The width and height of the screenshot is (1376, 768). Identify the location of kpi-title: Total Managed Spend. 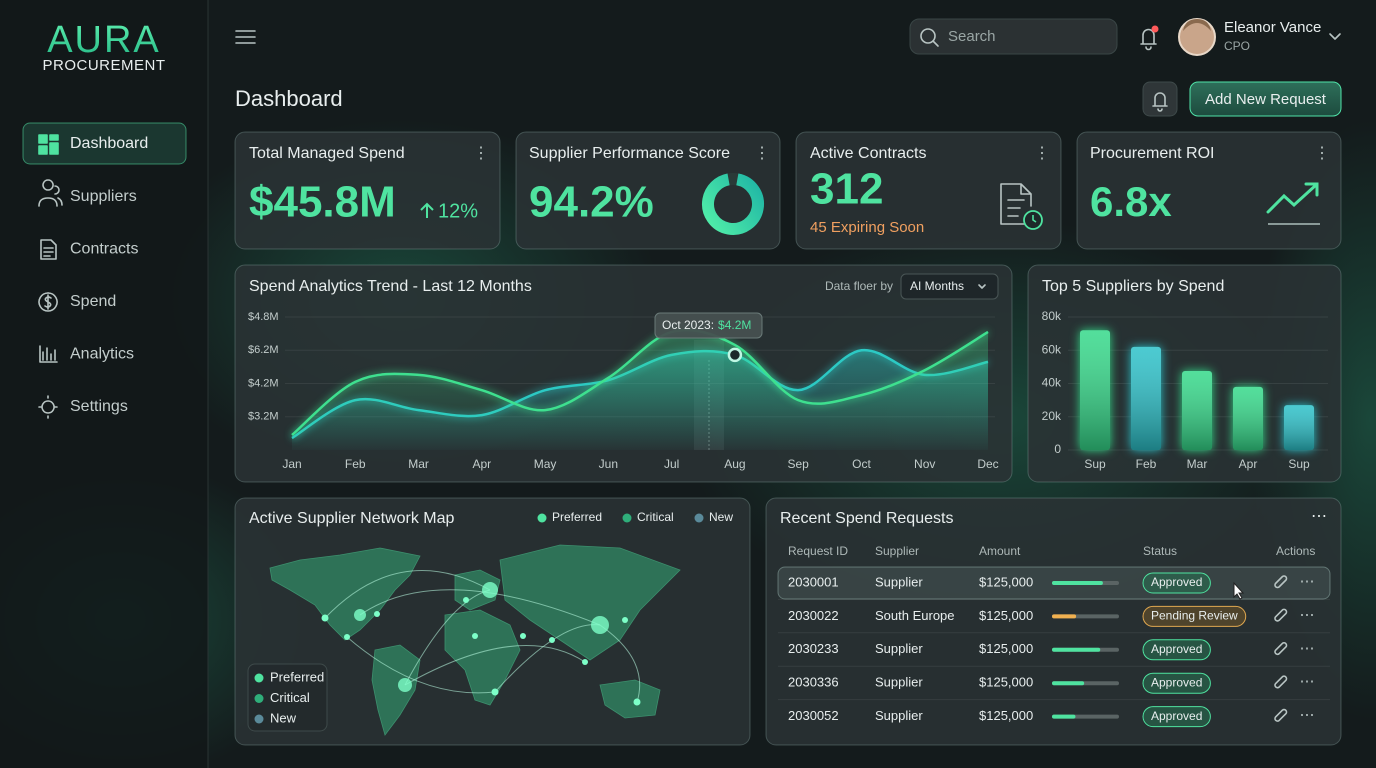
(327, 153).